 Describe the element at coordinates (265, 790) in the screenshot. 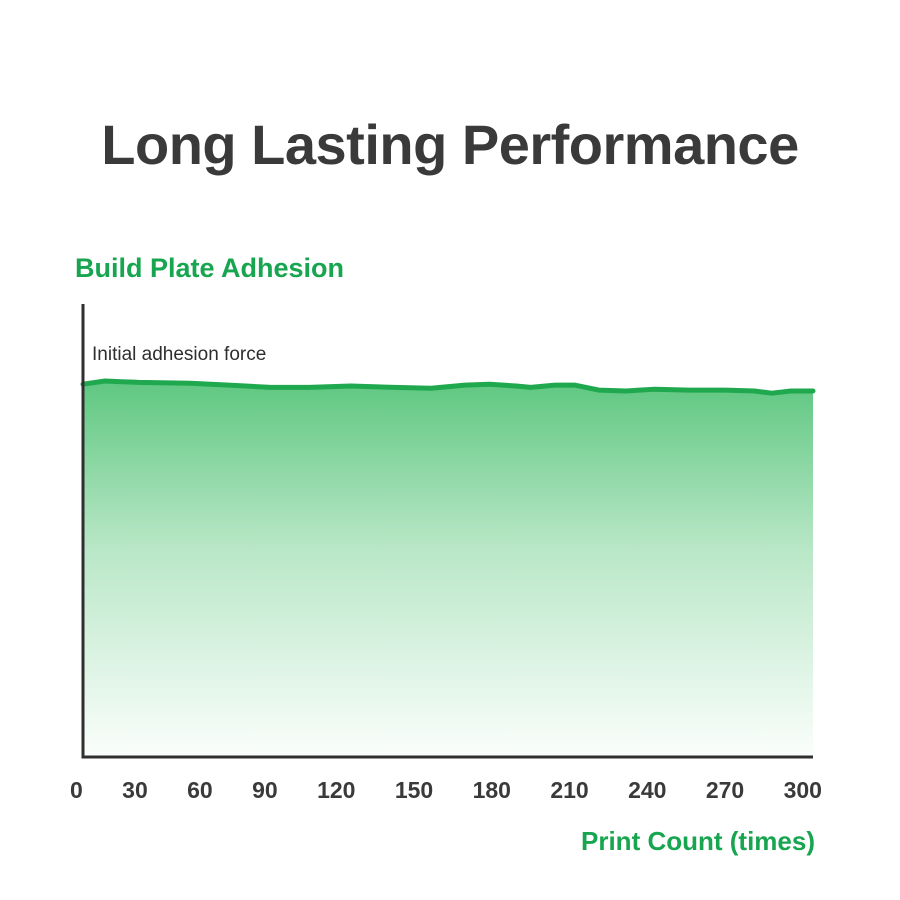

I see `x-tick-label: 90` at that location.